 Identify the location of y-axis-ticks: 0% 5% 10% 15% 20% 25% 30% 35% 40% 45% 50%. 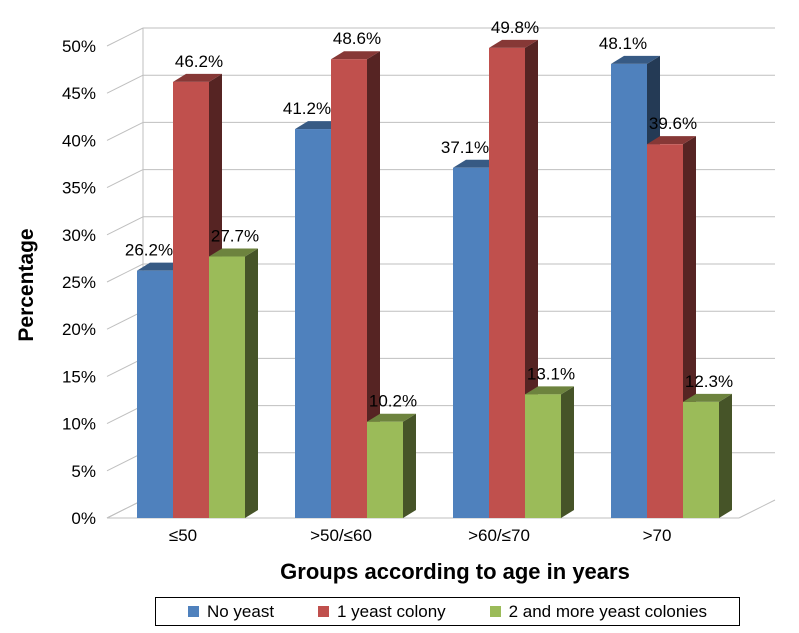
(79, 282).